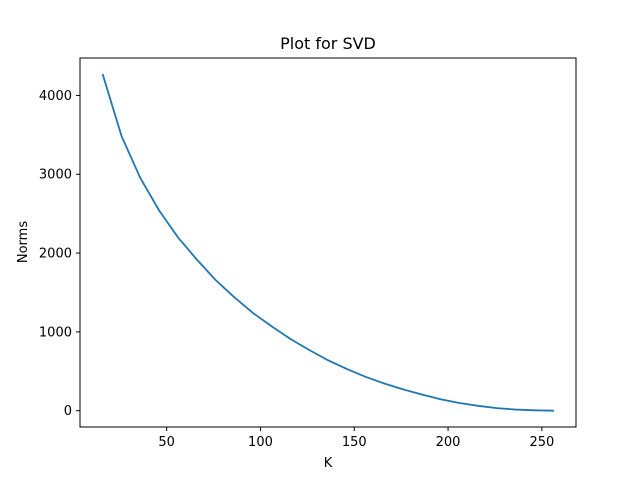  I want to click on y-tick-label: 1000, so click(55, 332).